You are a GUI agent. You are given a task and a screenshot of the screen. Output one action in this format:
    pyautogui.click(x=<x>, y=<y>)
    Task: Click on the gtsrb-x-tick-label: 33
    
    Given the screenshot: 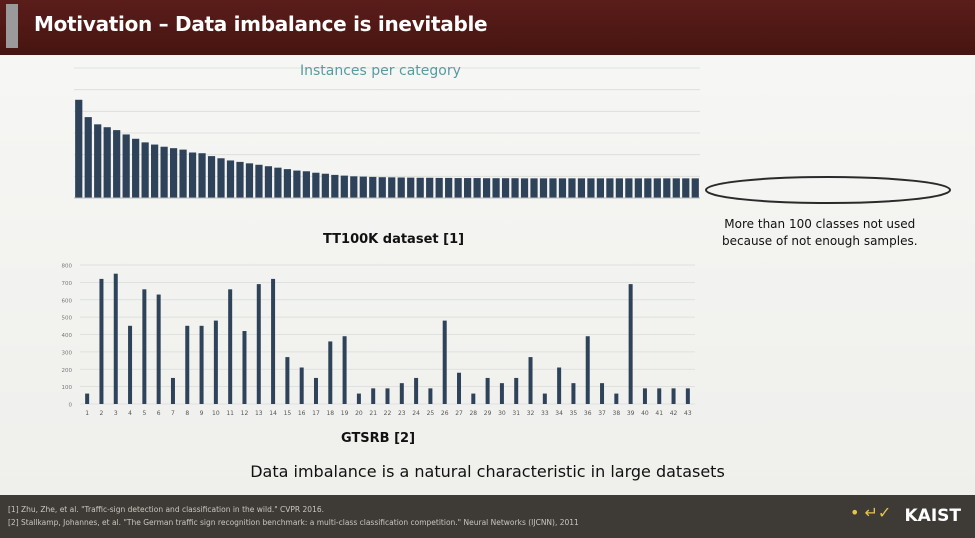 What is the action you would take?
    pyautogui.click(x=545, y=413)
    